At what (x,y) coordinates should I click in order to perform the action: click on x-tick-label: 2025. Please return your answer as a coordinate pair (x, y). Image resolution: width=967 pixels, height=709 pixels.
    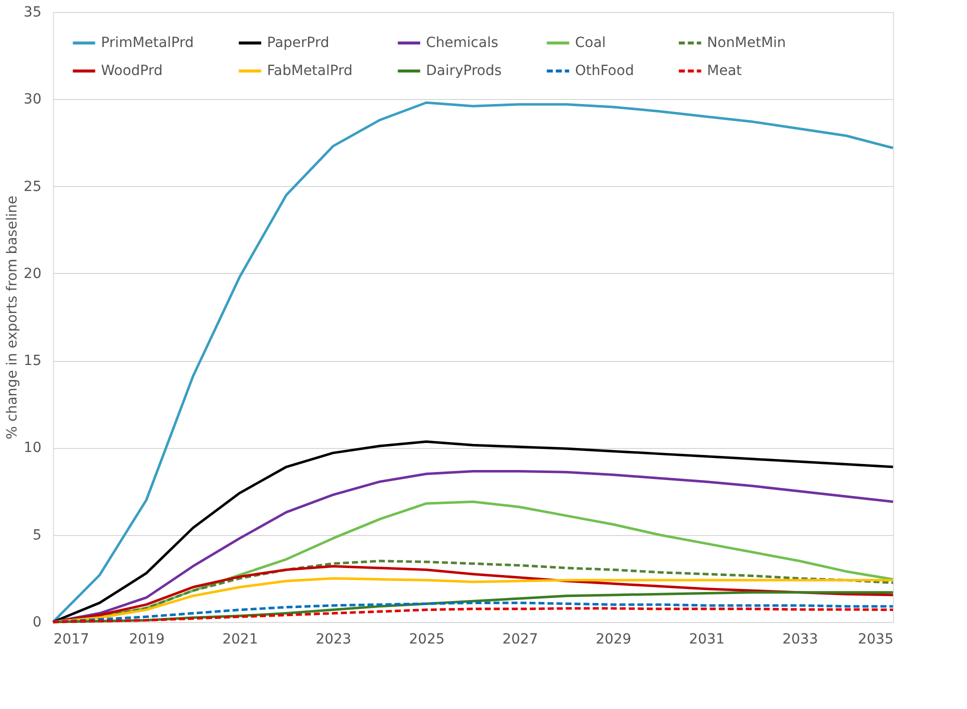
    Looking at the image, I should click on (427, 640).